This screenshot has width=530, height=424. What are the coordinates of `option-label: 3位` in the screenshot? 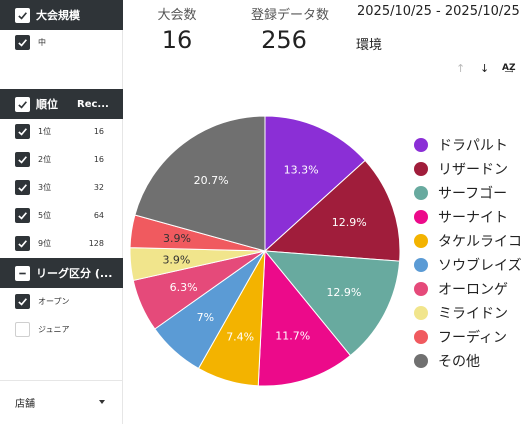 It's located at (45, 187).